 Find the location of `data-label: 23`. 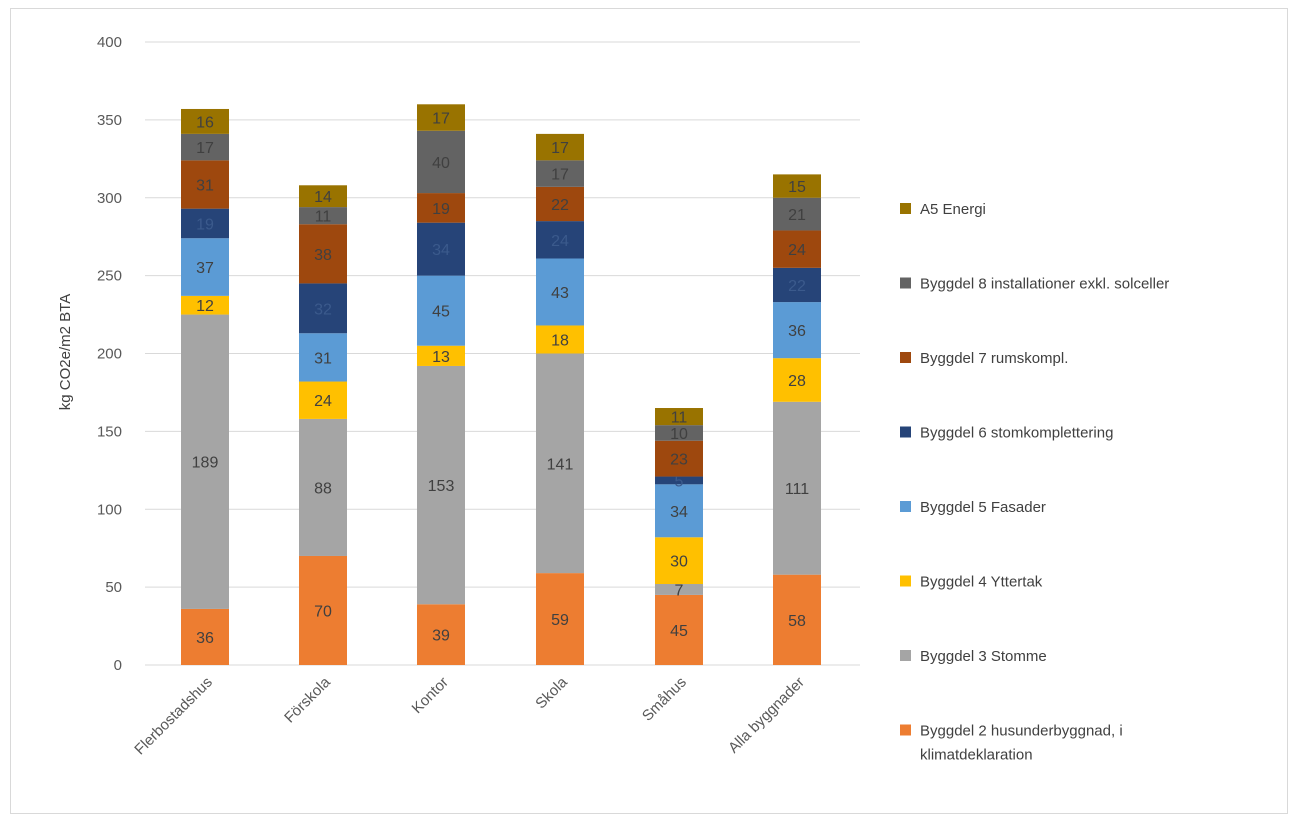

data-label: 23 is located at coordinates (679, 460).